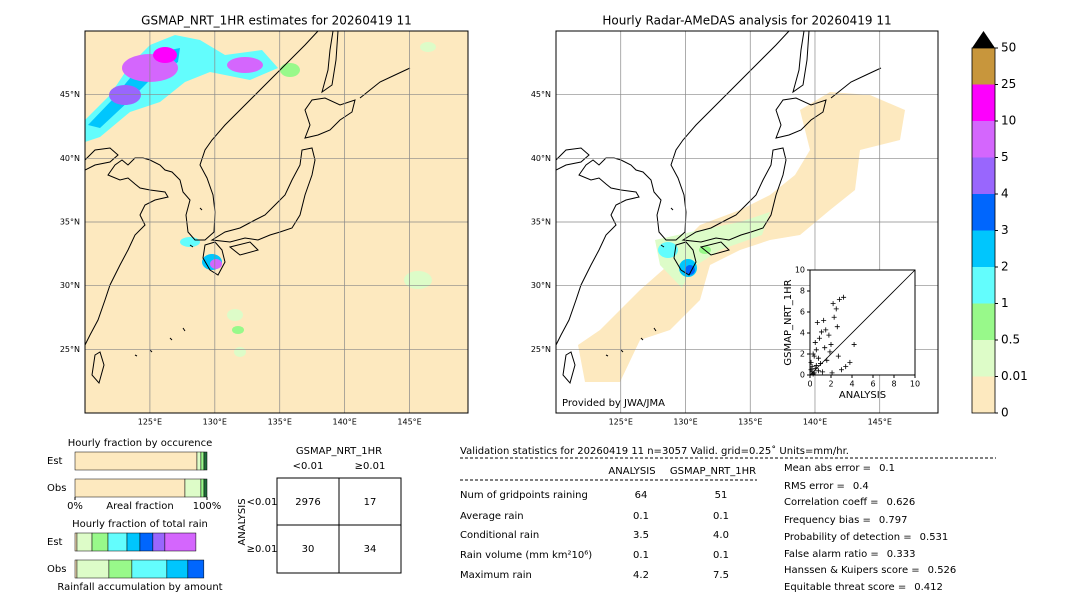  Describe the element at coordinates (242, 521) in the screenshot. I see `row-title: ANALYSIS` at that location.